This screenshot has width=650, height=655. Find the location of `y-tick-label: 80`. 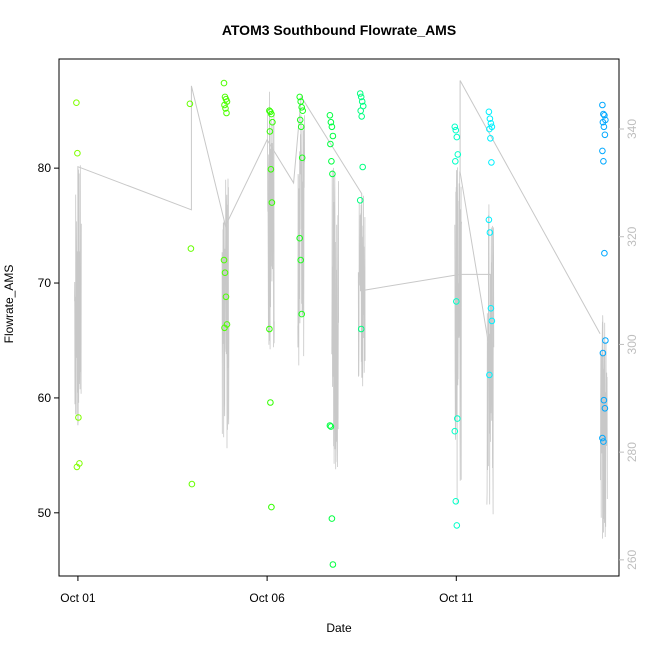

y-tick-label: 80 is located at coordinates (45, 168).